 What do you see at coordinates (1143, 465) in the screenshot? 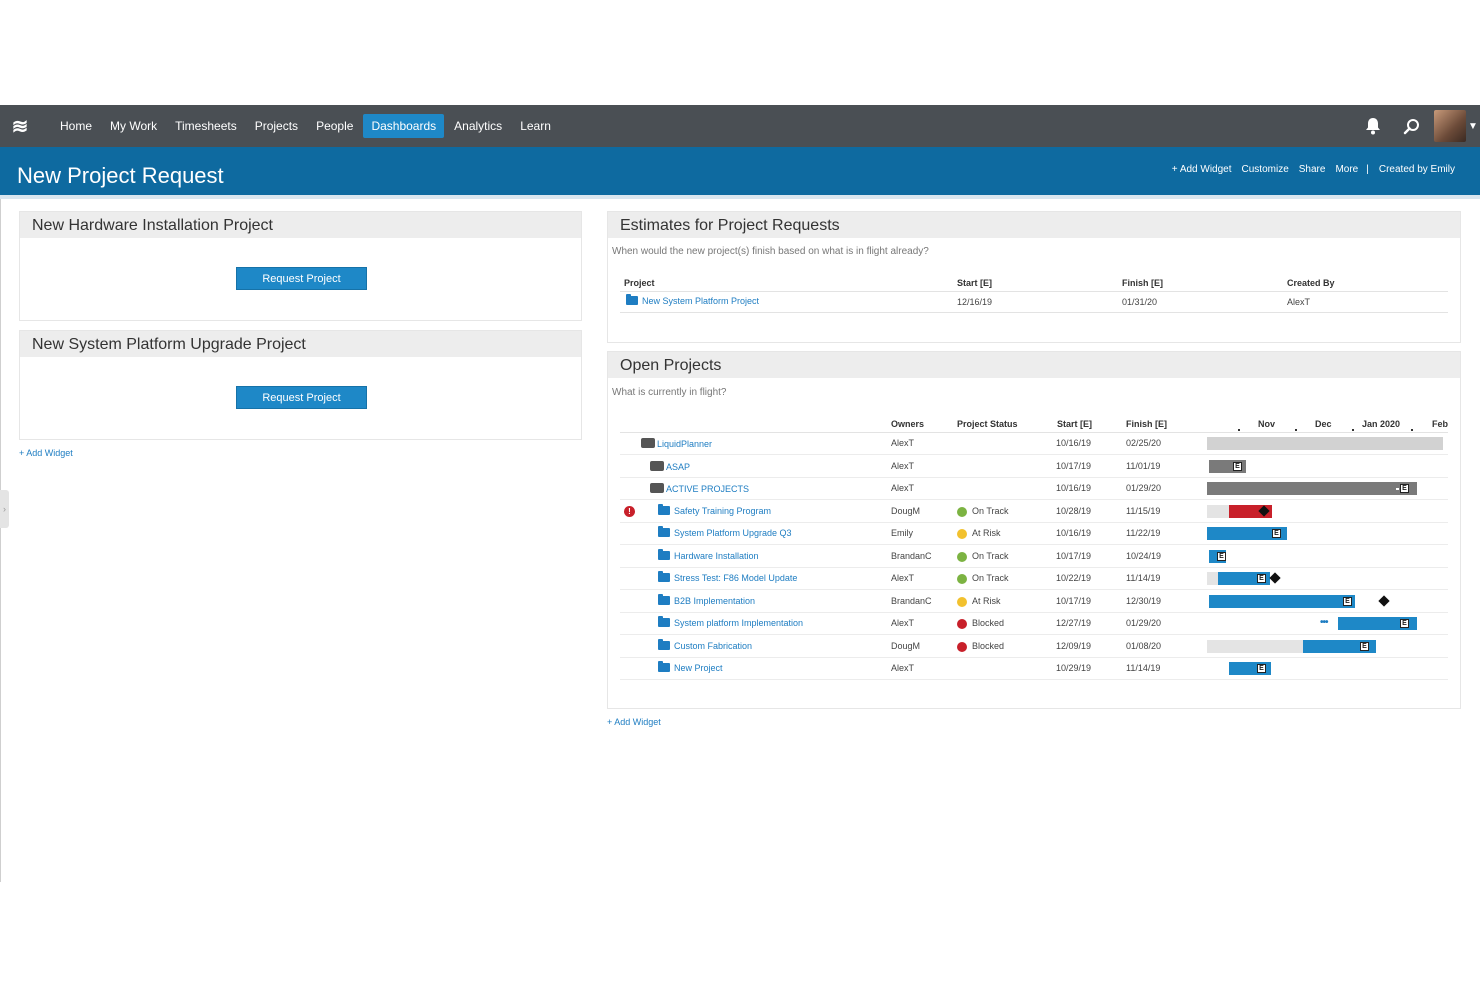
I see `finish-date: 11/01/19` at bounding box center [1143, 465].